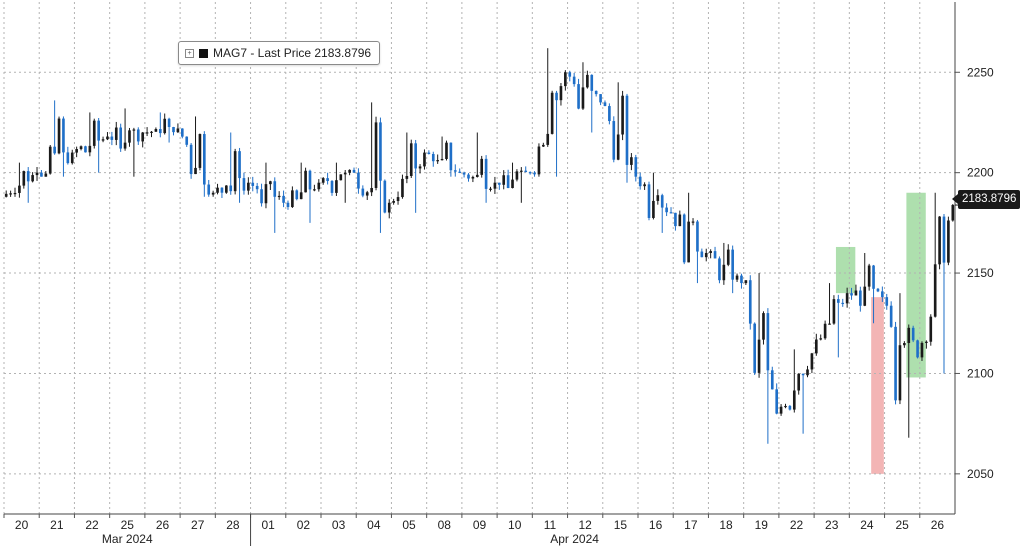  I want to click on x-tick-label: 11, so click(550, 525).